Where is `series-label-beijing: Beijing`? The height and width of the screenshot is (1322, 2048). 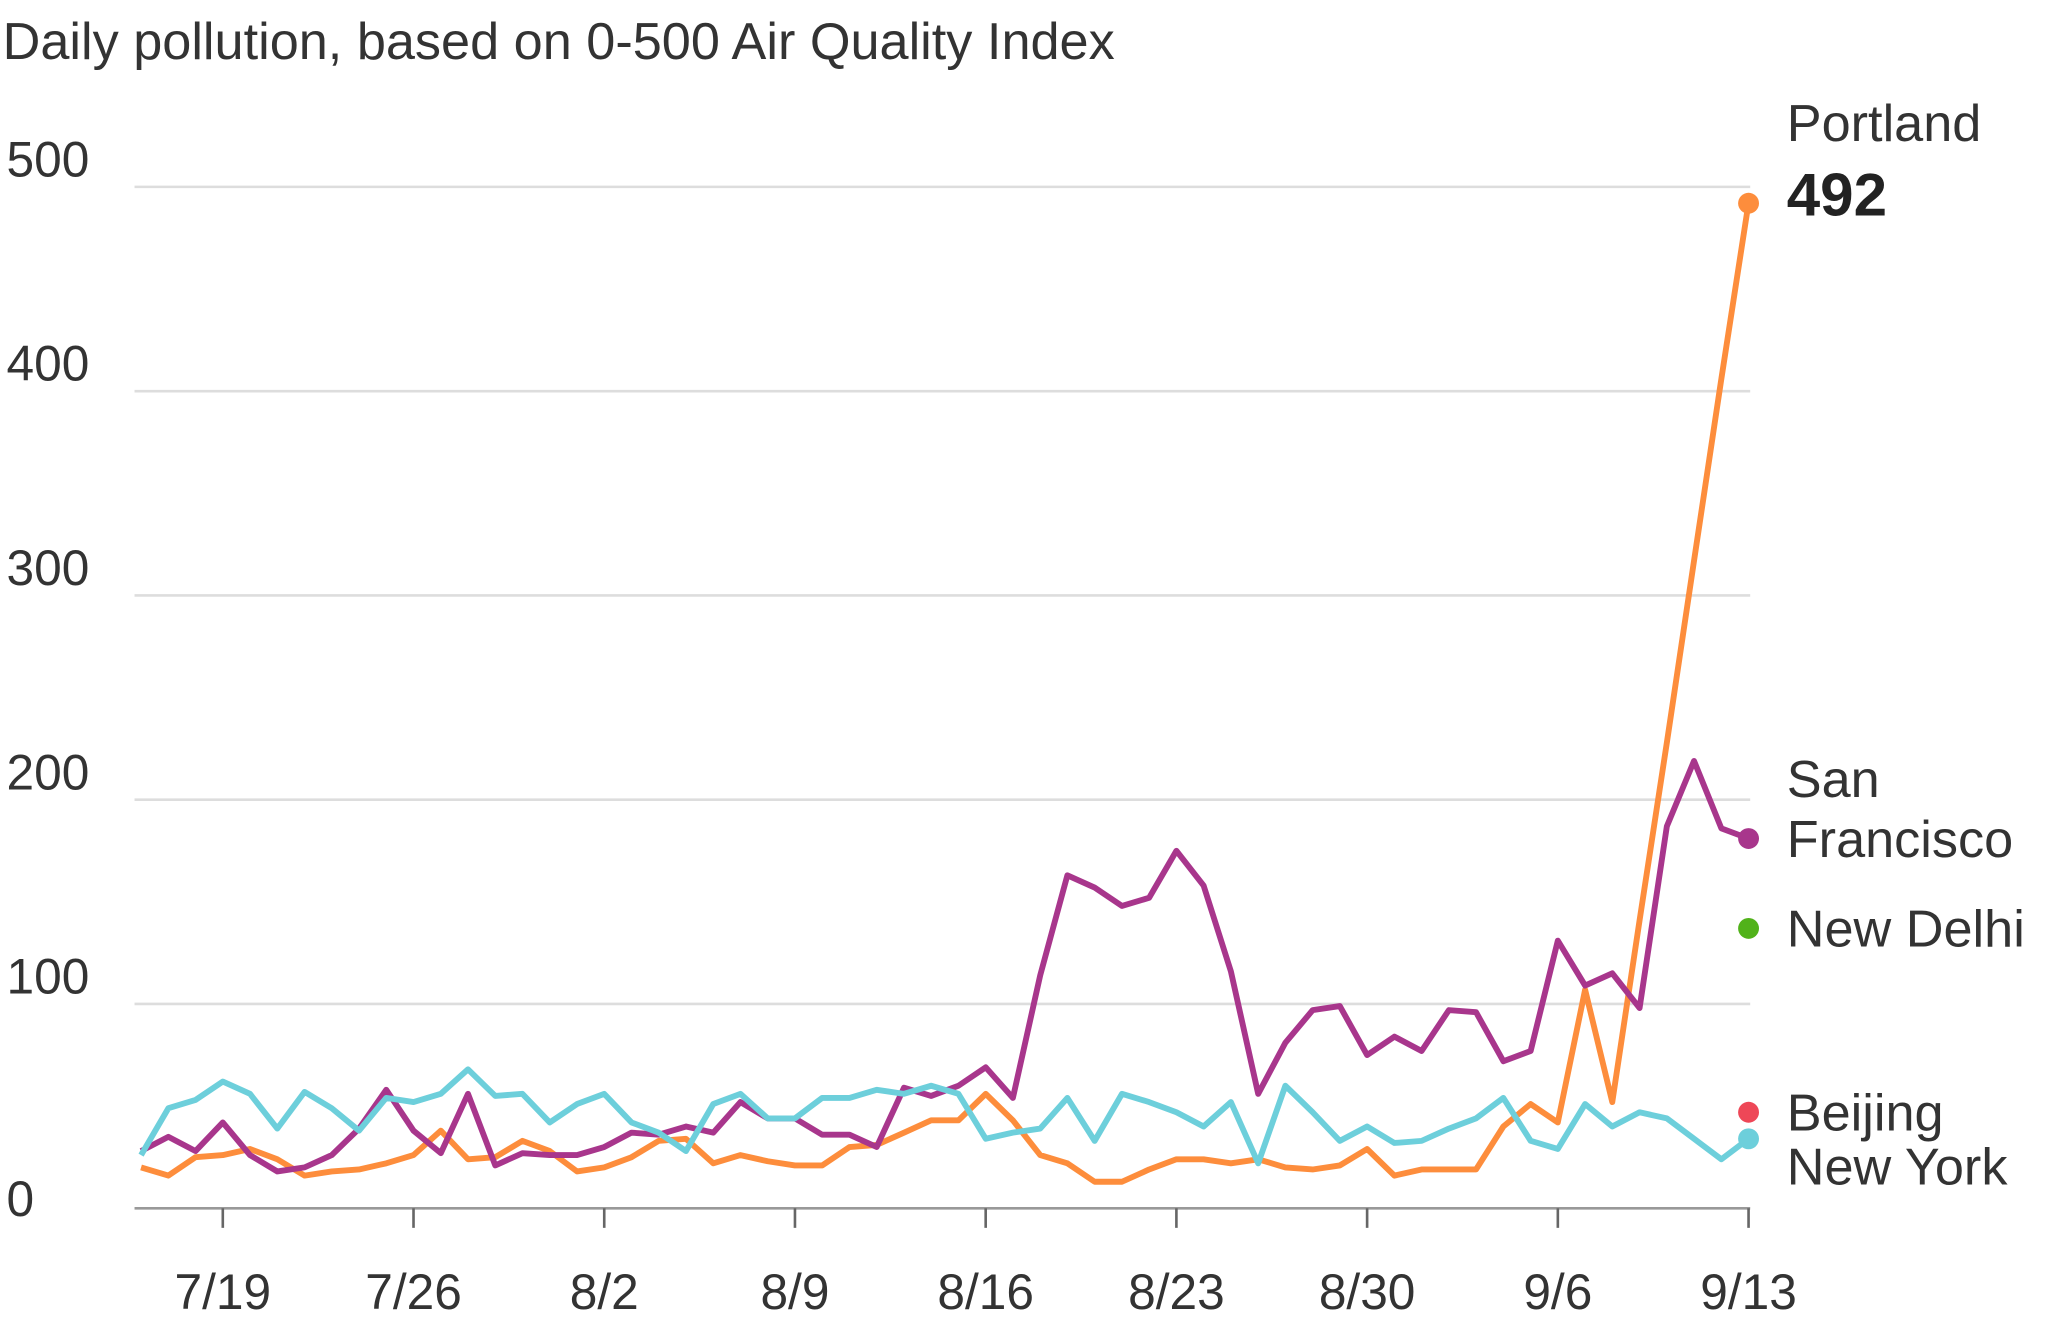 series-label-beijing: Beijing is located at coordinates (1865, 1114).